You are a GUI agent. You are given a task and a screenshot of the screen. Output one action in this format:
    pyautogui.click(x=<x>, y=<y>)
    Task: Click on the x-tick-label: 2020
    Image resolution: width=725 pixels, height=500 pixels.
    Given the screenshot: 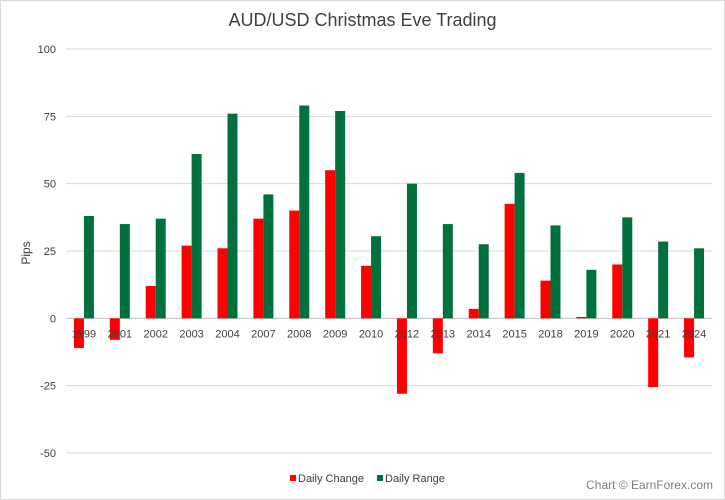 What is the action you would take?
    pyautogui.click(x=622, y=334)
    